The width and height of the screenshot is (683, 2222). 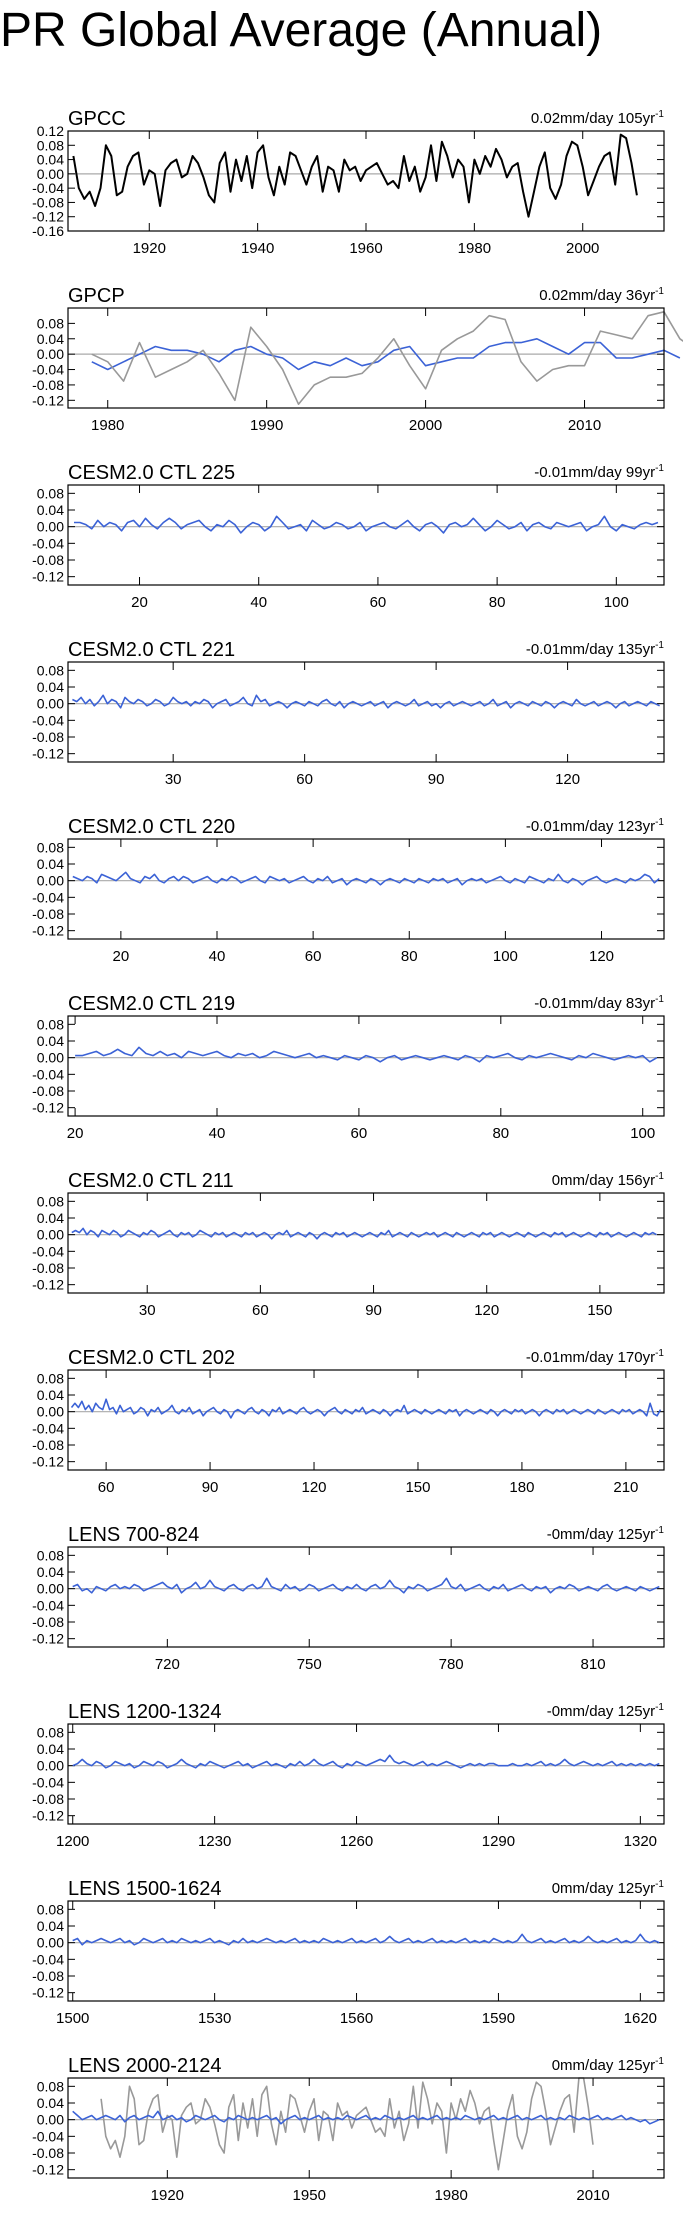 What do you see at coordinates (597, 295) in the screenshot?
I see `trend-value: 0.02mm/day 36yr` at bounding box center [597, 295].